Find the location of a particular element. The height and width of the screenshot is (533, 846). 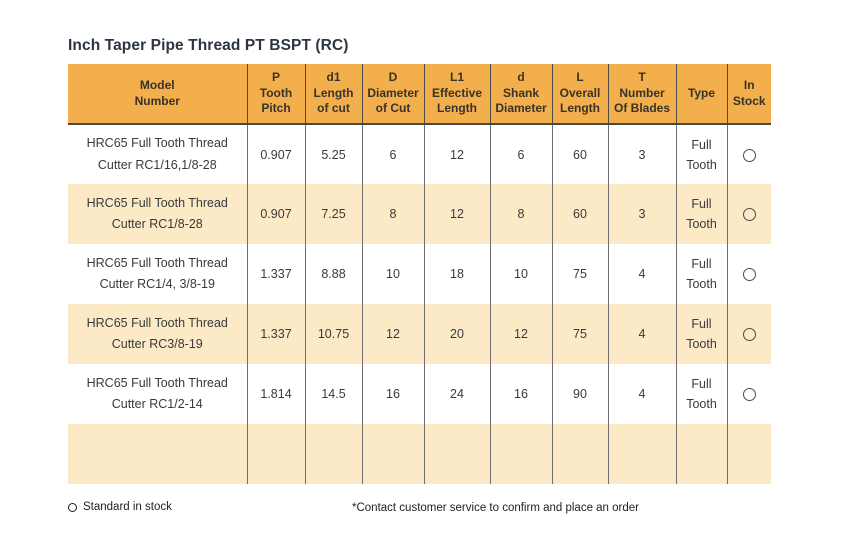

L1-cell is located at coordinates (457, 454).